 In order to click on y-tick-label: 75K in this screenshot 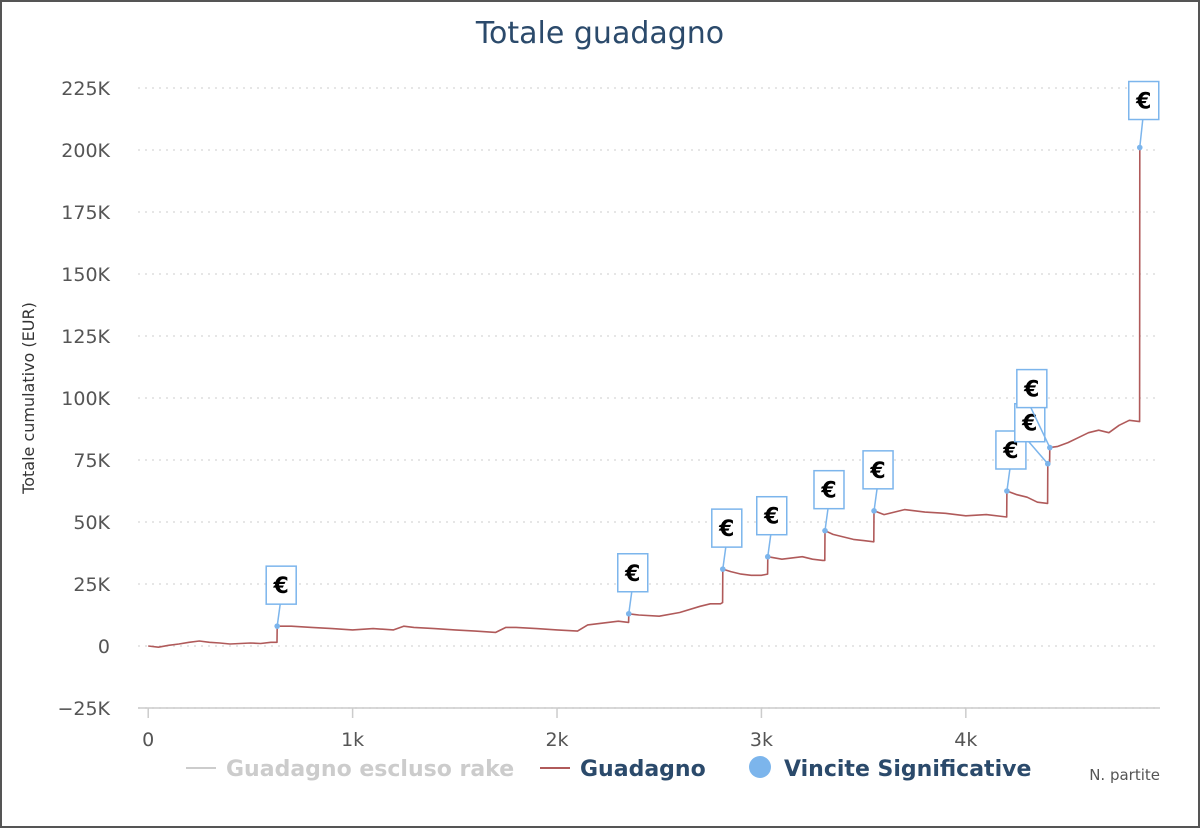, I will do `click(91, 461)`.